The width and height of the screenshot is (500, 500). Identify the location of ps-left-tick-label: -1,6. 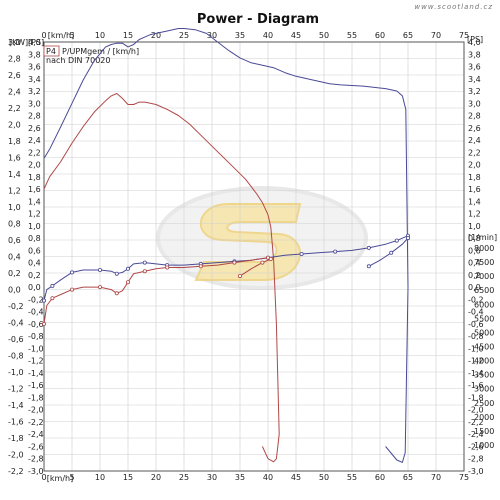
(36, 385).